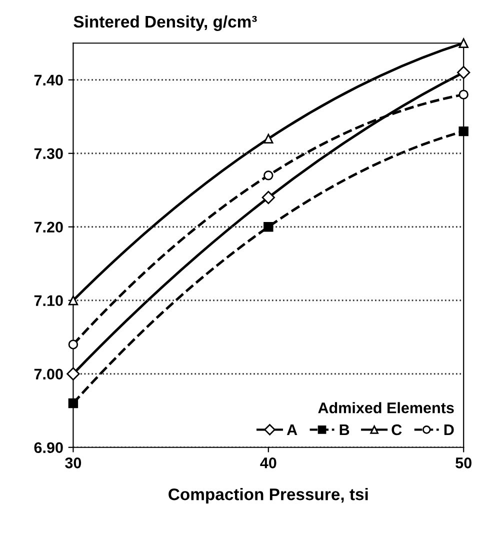  What do you see at coordinates (268, 496) in the screenshot?
I see `x-axis-title: Compaction Pressure, tsi` at bounding box center [268, 496].